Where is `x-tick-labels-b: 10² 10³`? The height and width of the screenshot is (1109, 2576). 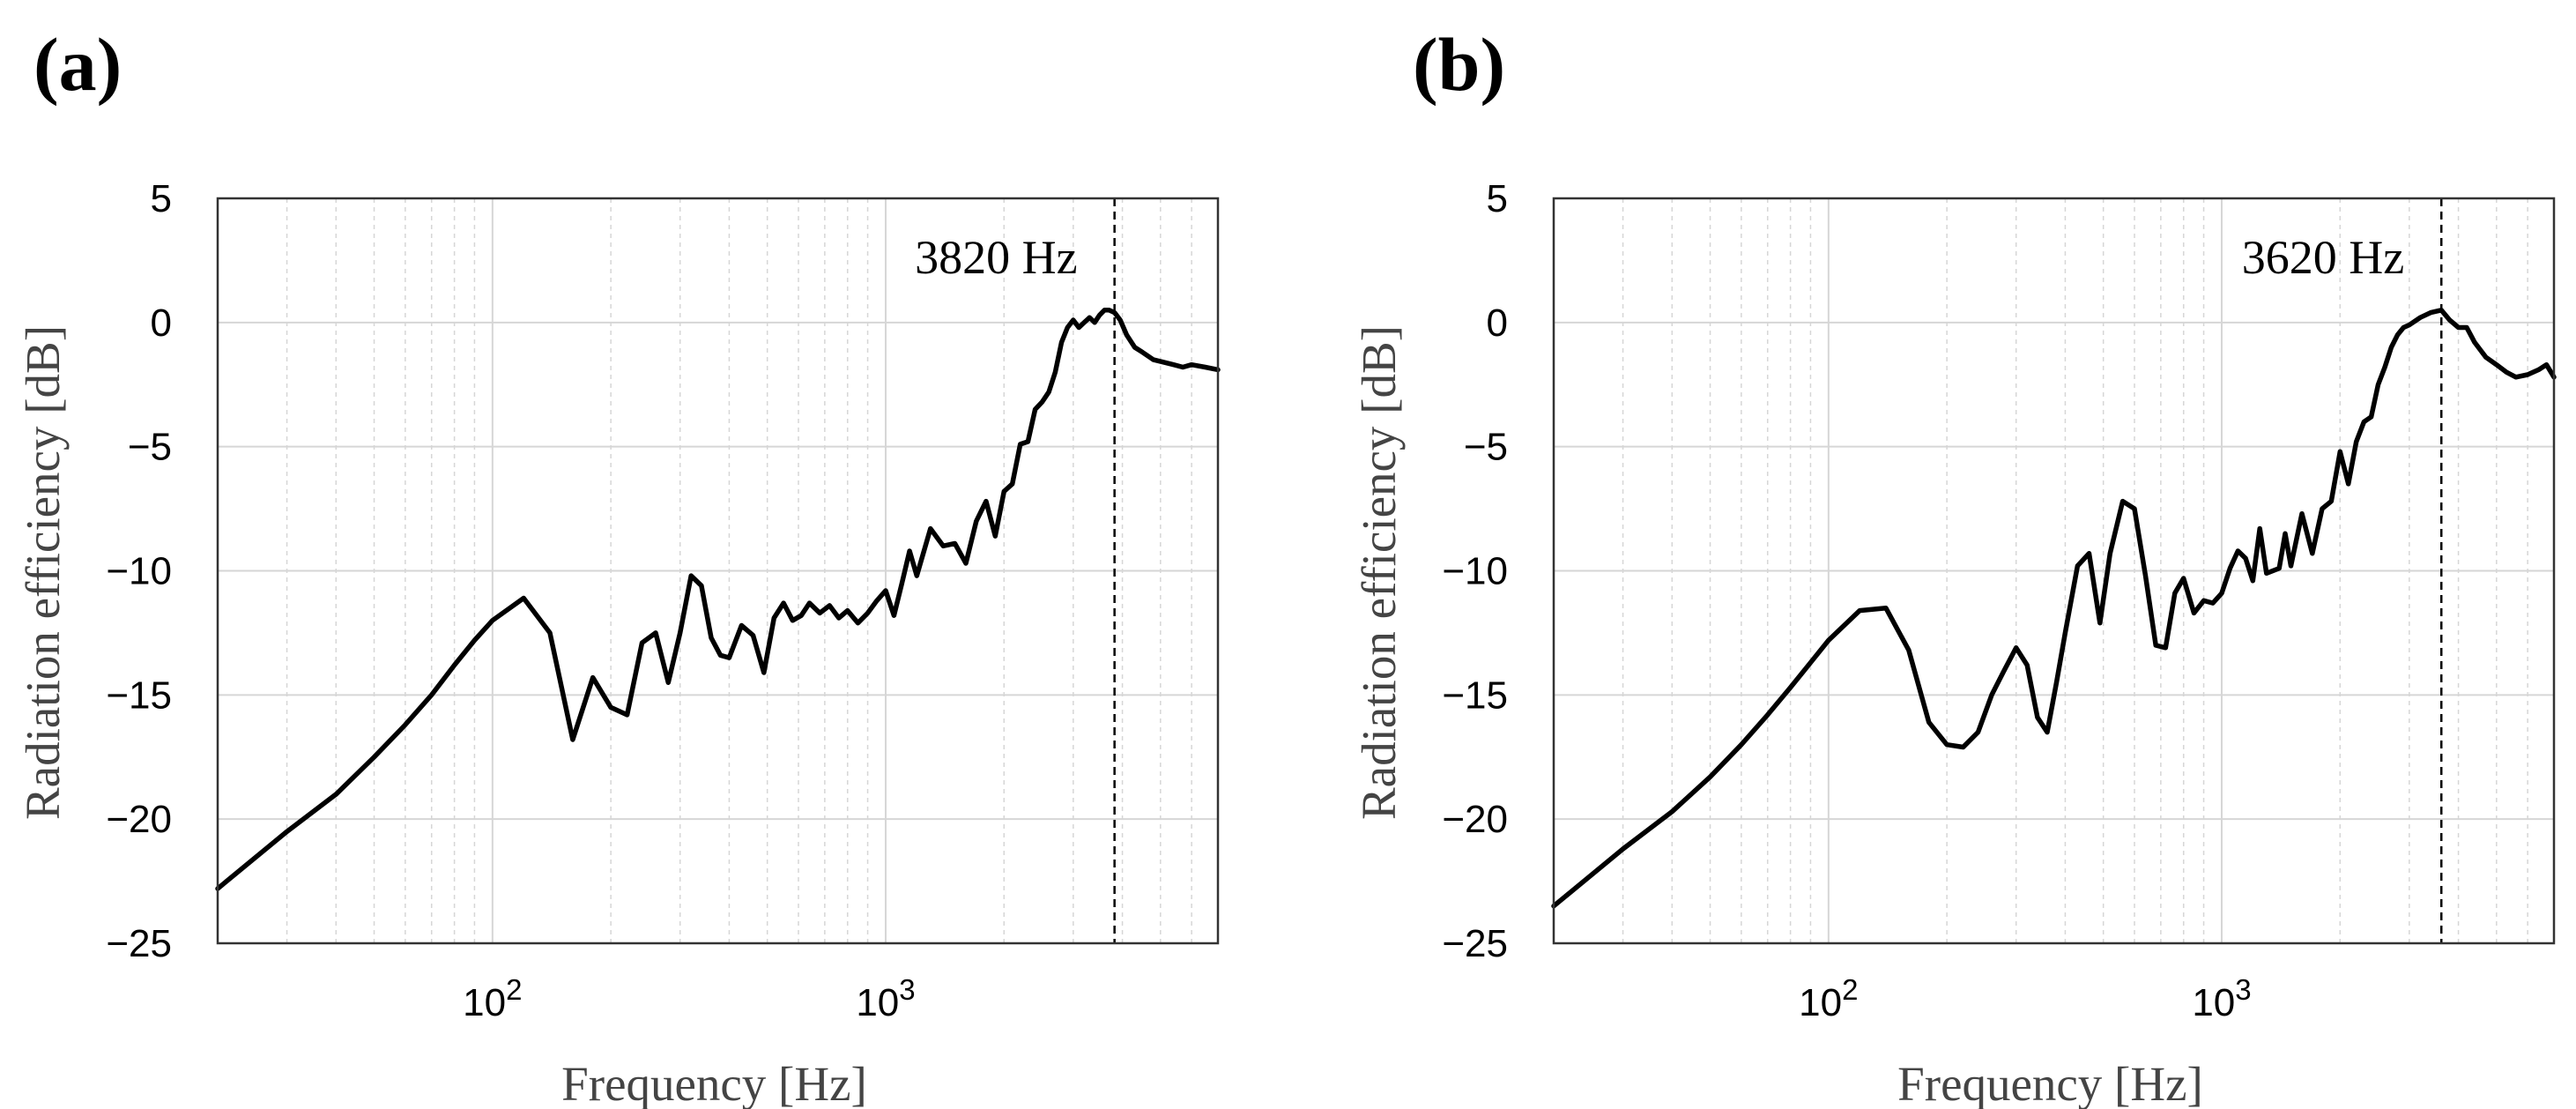 x-tick-labels-b: 10² 10³ is located at coordinates (2025, 998).